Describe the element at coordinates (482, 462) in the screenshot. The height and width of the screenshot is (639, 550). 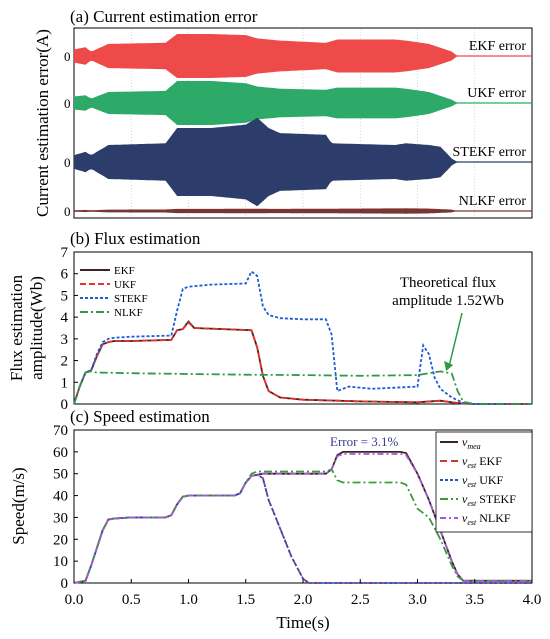
I see `legend-label: vest EKF` at that location.